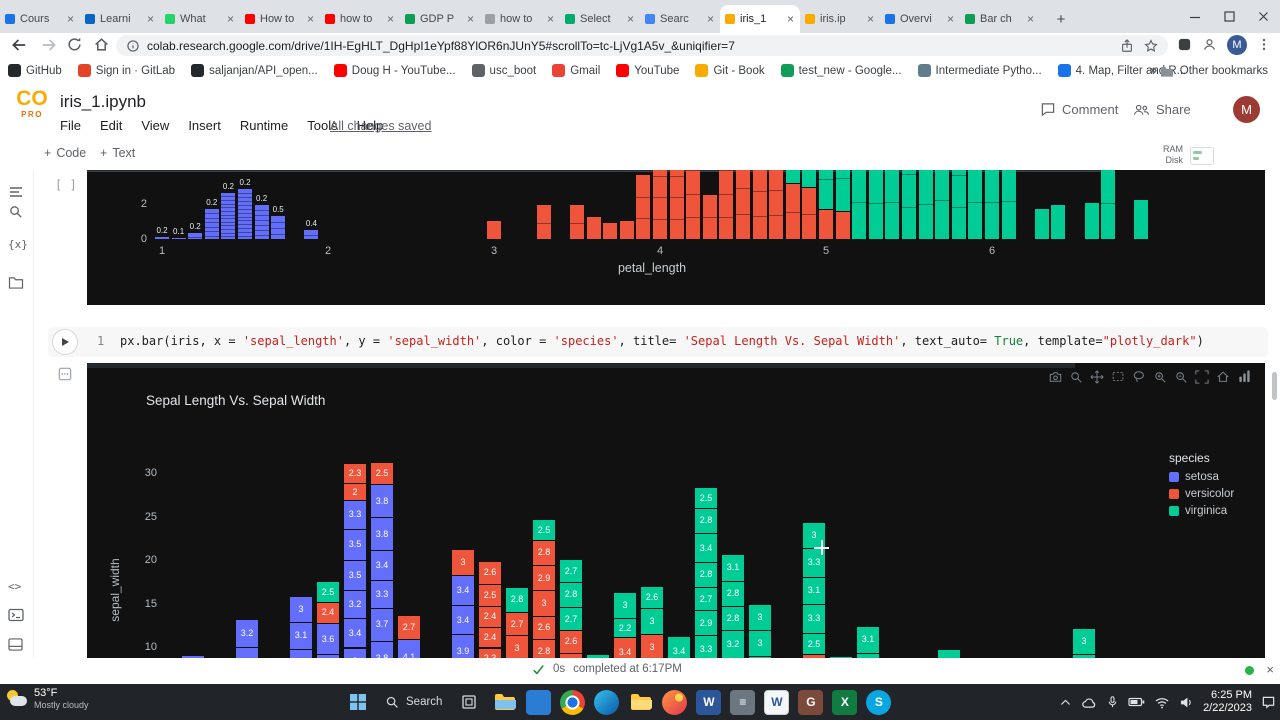 The height and width of the screenshot is (720, 1280). Describe the element at coordinates (1136, 702) in the screenshot. I see `battery-icon` at that location.